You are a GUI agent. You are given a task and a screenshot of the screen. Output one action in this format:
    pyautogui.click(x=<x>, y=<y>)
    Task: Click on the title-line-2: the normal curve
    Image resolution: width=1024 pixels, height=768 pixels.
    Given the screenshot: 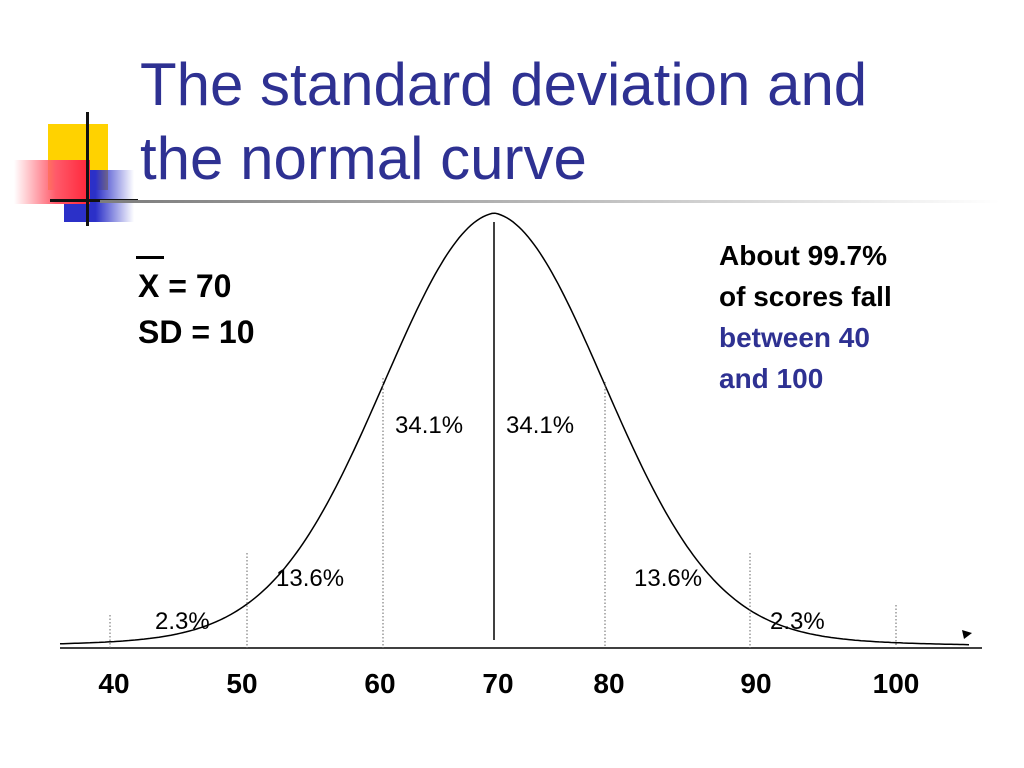 What is the action you would take?
    pyautogui.click(x=363, y=158)
    